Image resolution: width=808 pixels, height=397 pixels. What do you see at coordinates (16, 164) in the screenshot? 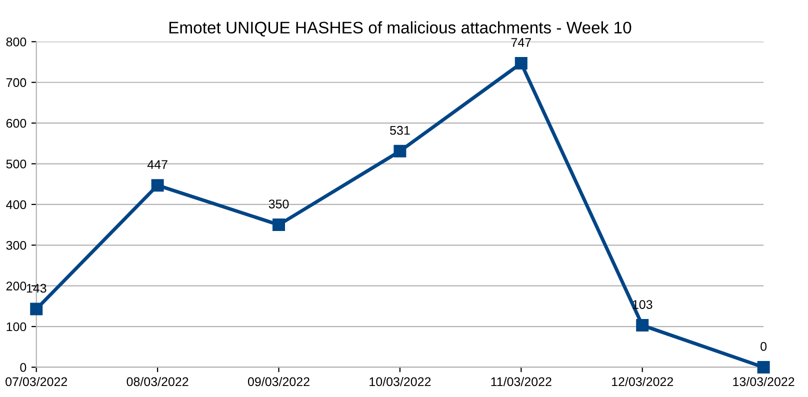
I see `y-tick-label: 500` at bounding box center [16, 164].